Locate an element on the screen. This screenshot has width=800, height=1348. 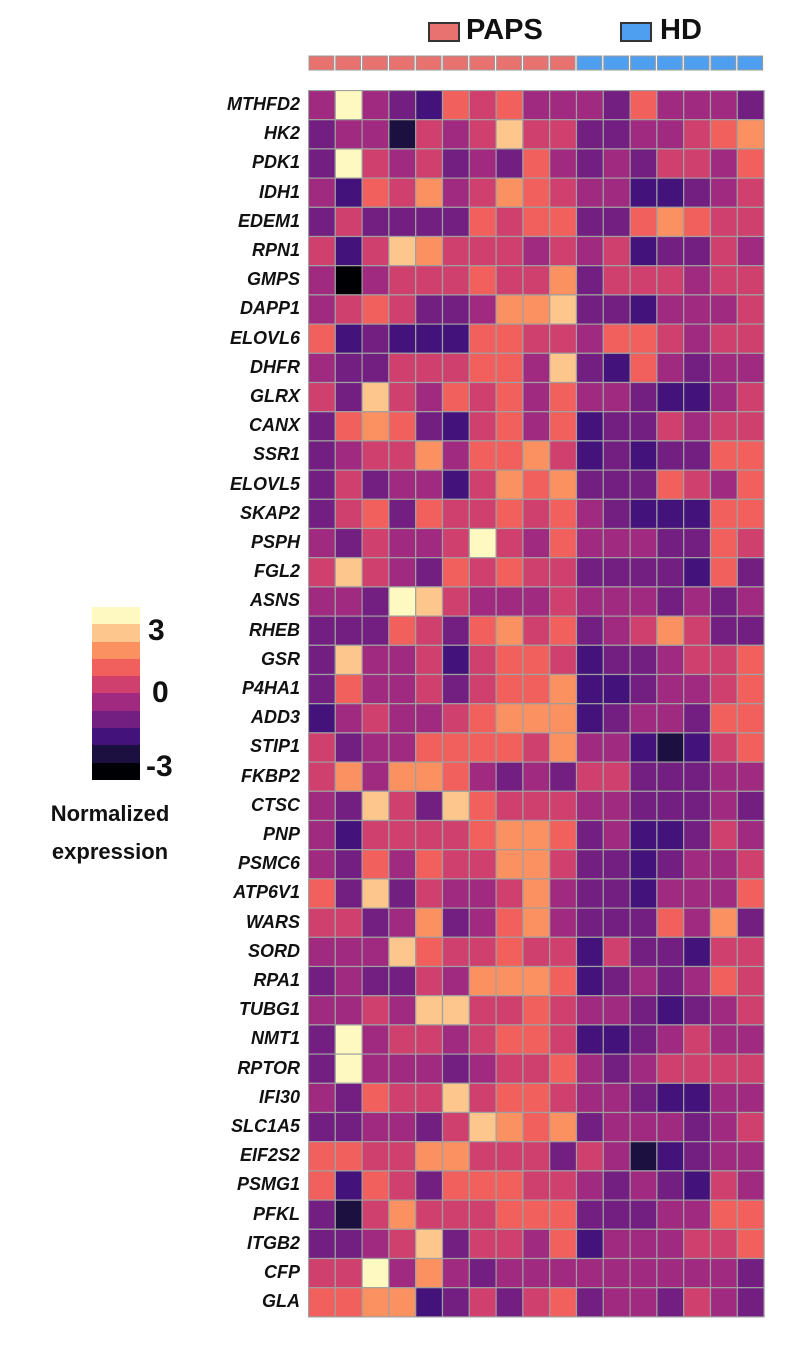
colorbar-tick-min: -3 is located at coordinates (159, 766).